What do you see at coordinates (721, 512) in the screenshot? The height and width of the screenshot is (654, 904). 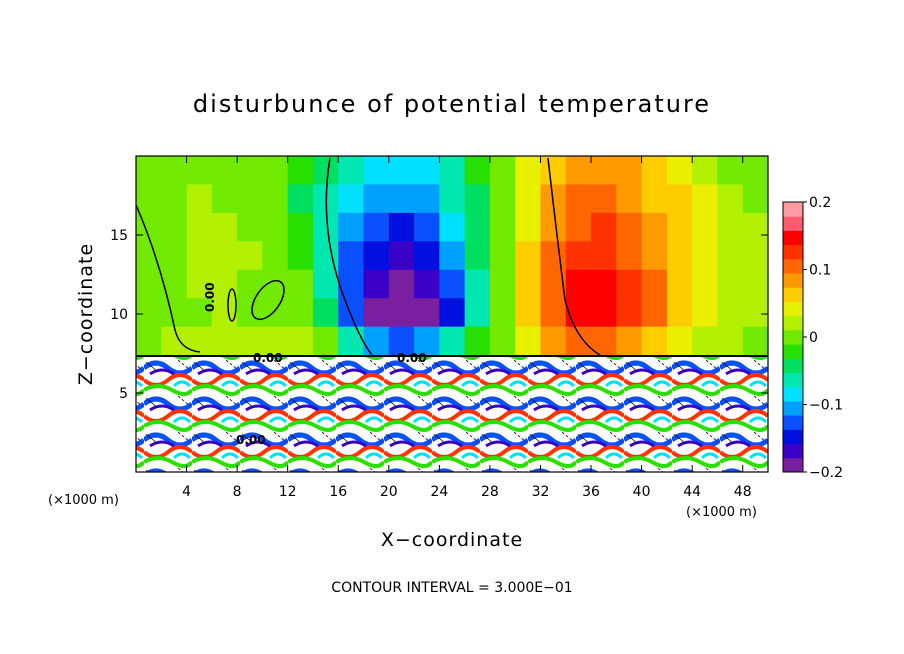 I see `x-unit-right: (×1000 m)` at bounding box center [721, 512].